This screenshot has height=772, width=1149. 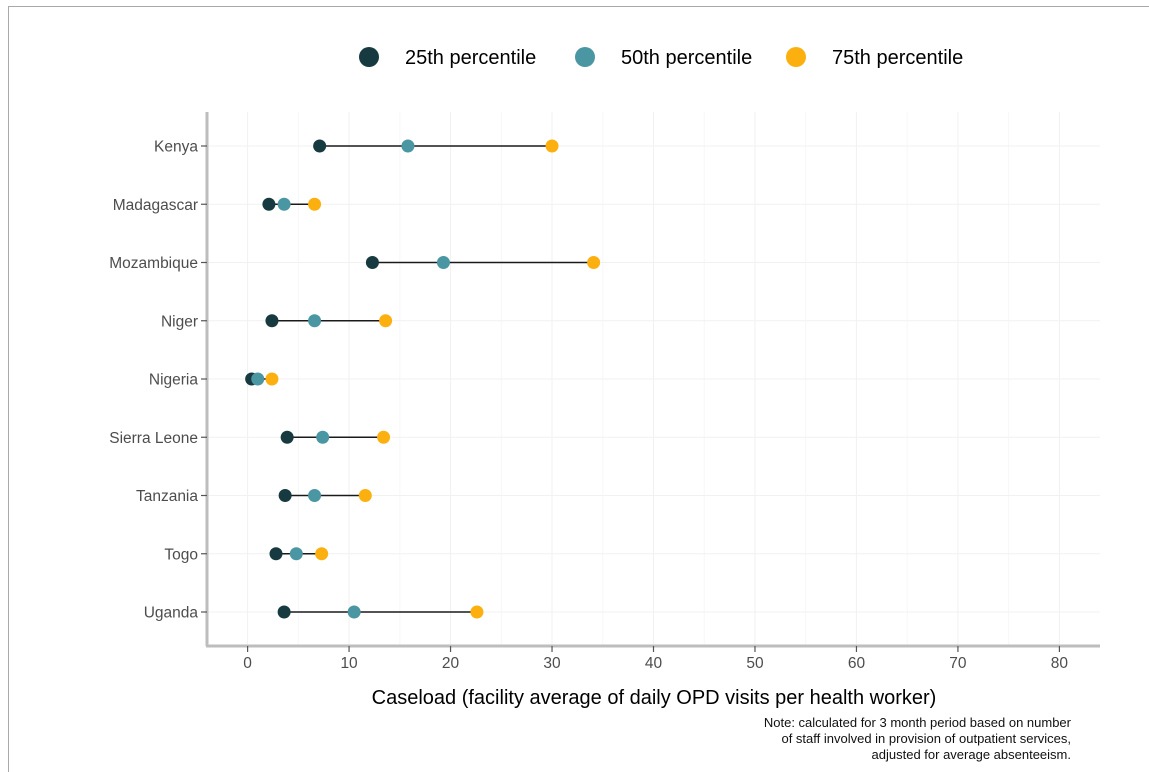 I want to click on x-tick-label: 40, so click(x=654, y=663).